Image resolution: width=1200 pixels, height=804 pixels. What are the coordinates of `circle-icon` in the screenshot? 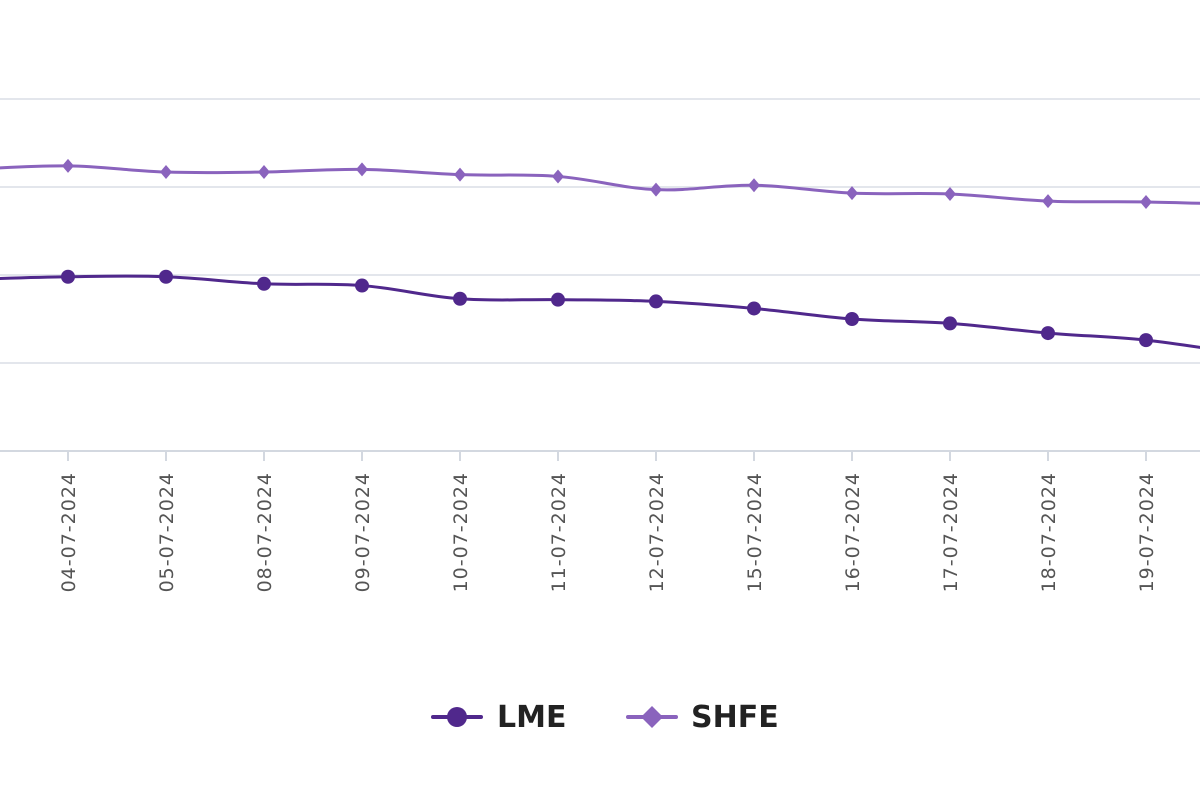 It's located at (457, 717).